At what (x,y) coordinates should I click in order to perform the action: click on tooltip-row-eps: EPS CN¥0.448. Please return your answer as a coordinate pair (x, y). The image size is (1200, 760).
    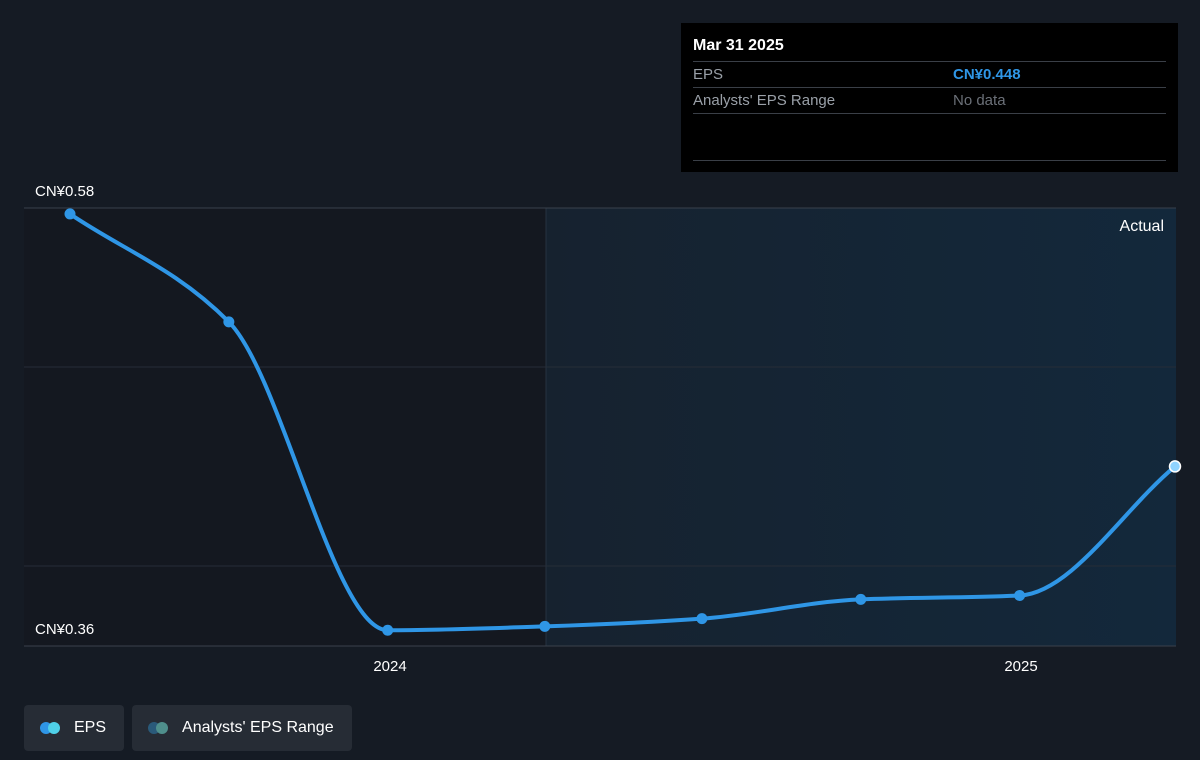
    Looking at the image, I should click on (929, 75).